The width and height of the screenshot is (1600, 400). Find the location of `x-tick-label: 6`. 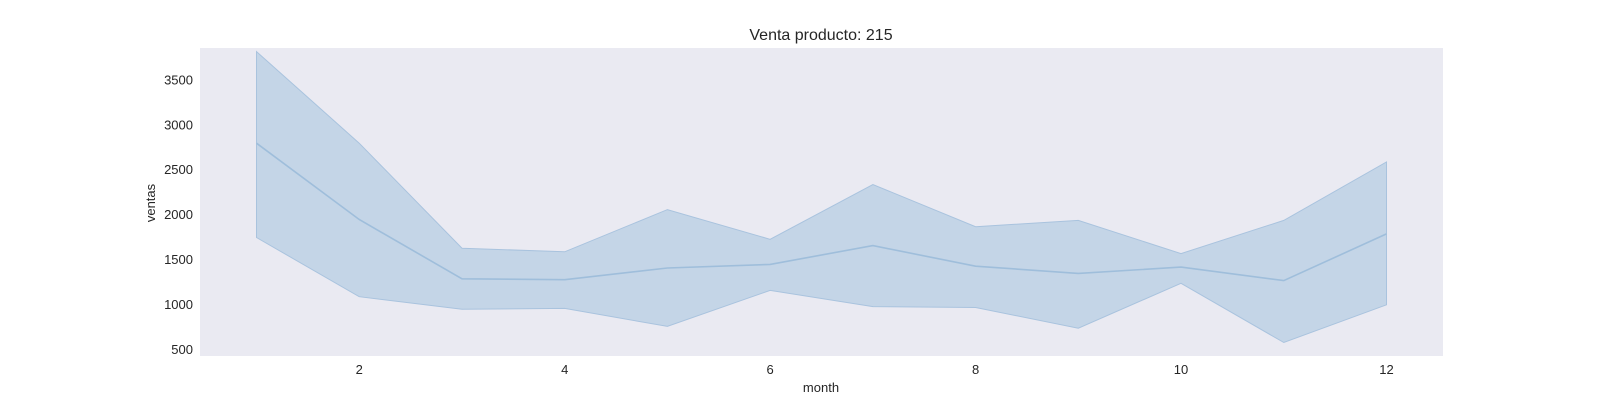

x-tick-label: 6 is located at coordinates (769, 369).